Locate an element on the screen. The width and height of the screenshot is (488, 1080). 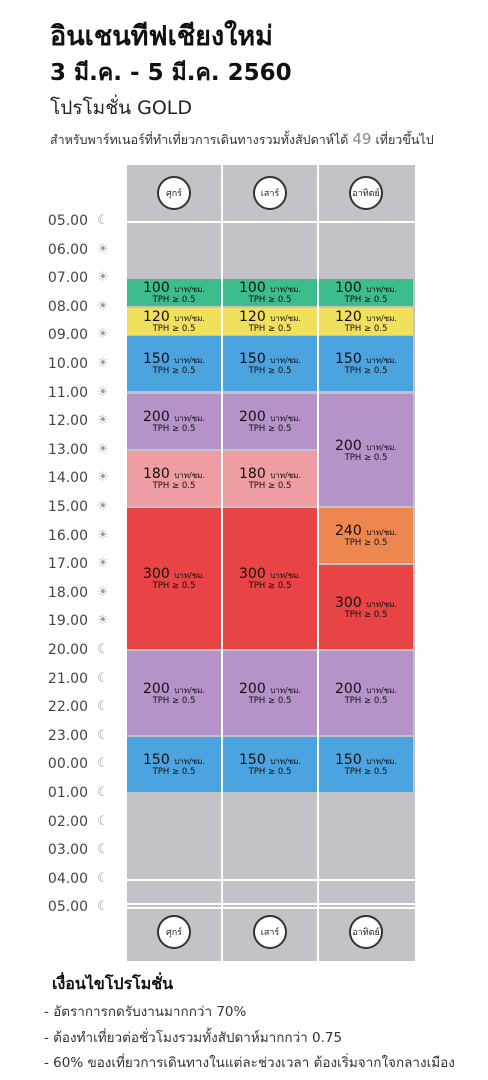
grid-column-divider is located at coordinates (318, 563).